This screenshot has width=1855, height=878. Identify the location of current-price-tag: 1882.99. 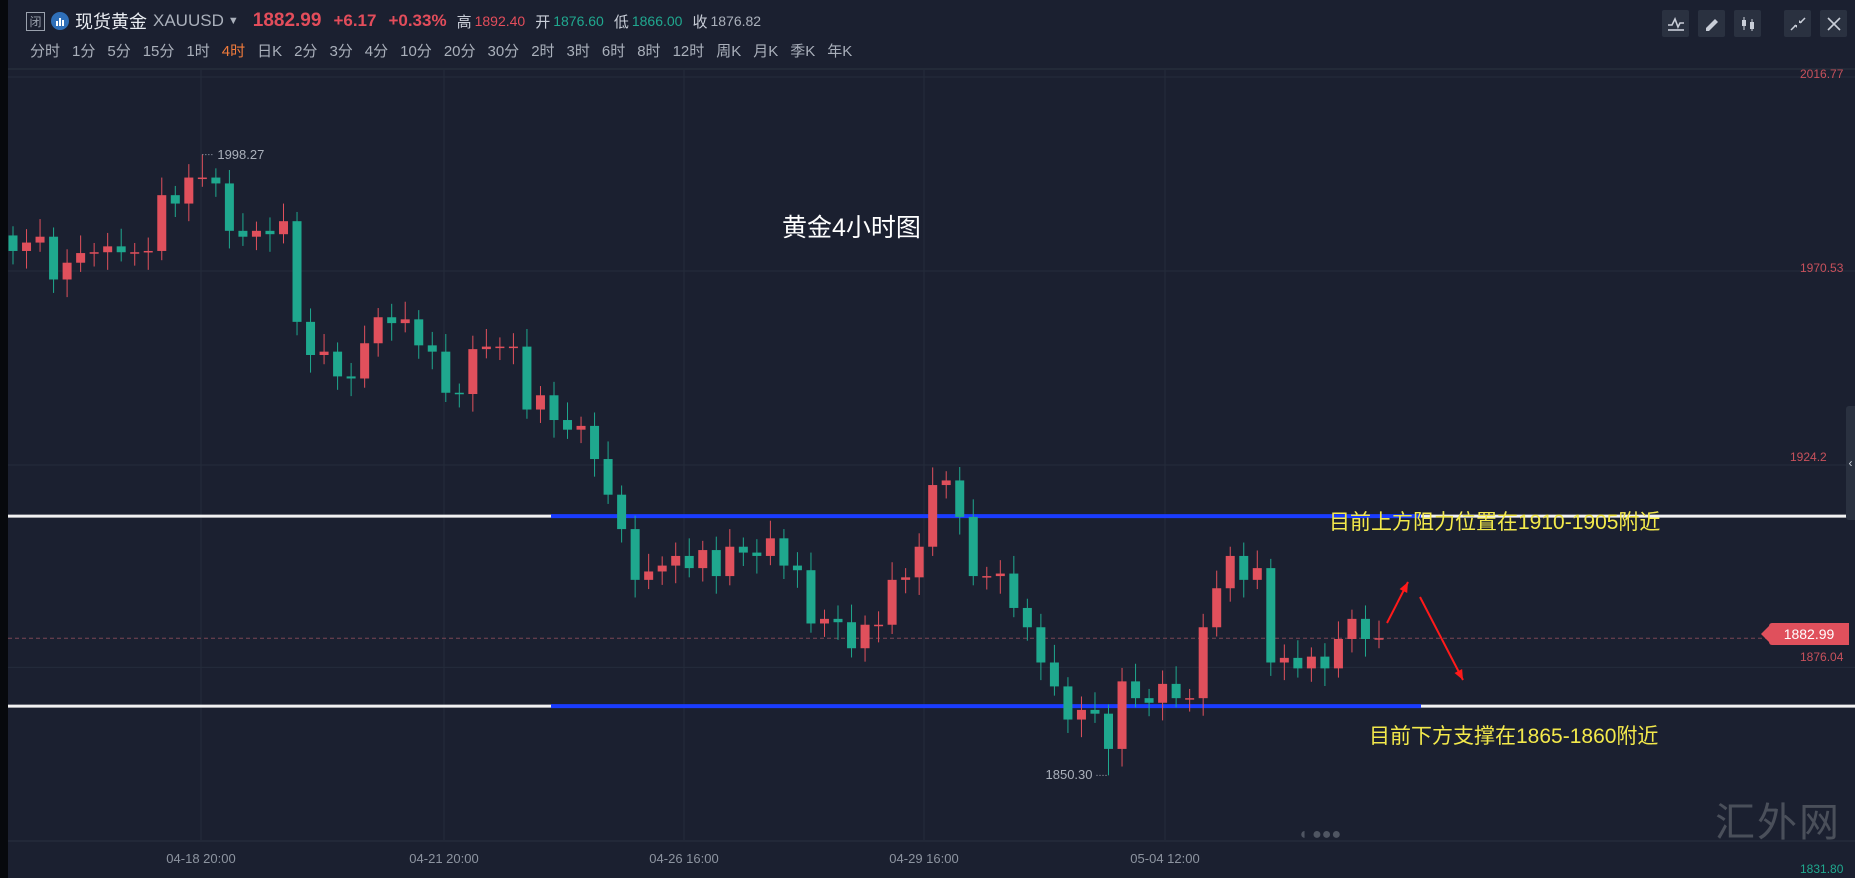
(1805, 634).